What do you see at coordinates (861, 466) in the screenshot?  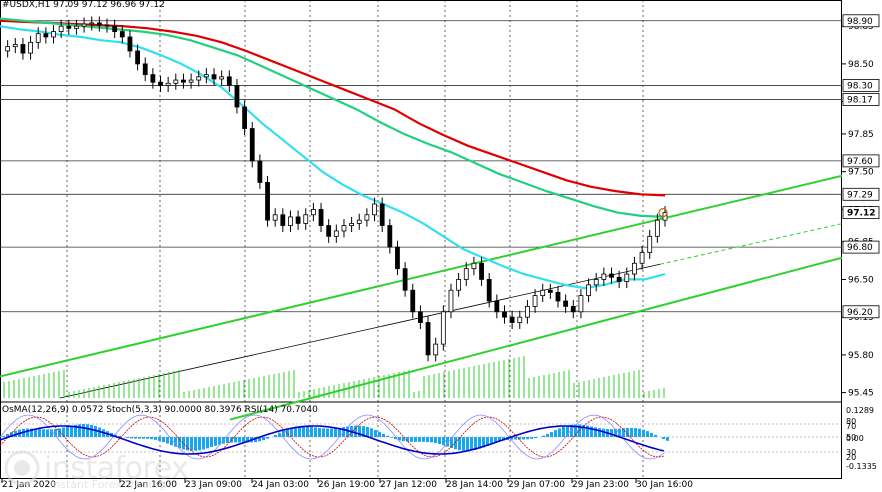 I see `indicator-level-label: -0.1335` at bounding box center [861, 466].